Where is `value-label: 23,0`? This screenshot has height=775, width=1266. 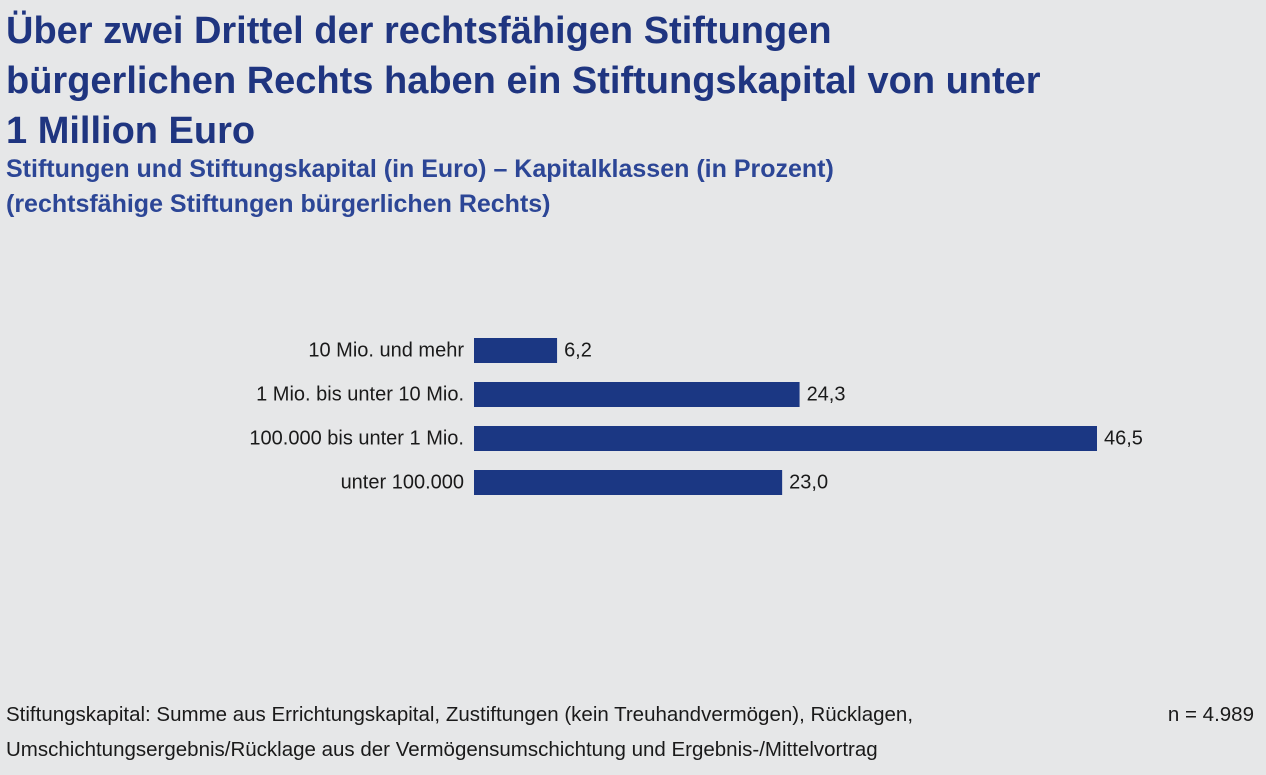 value-label: 23,0 is located at coordinates (808, 483).